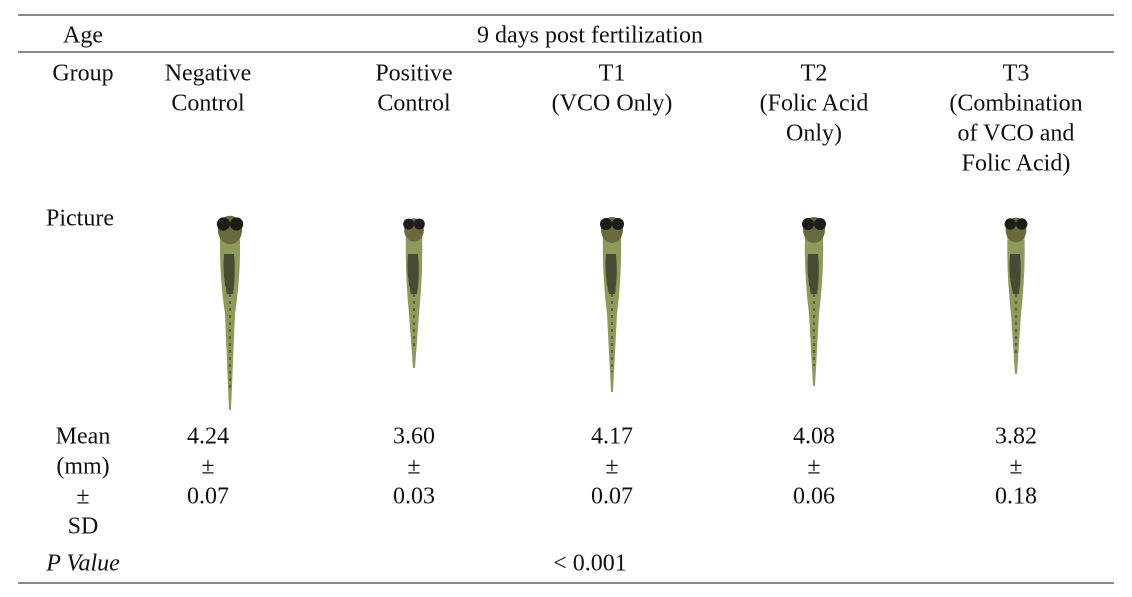 The image size is (1132, 597). I want to click on mean-cell: 0.06, so click(814, 497).